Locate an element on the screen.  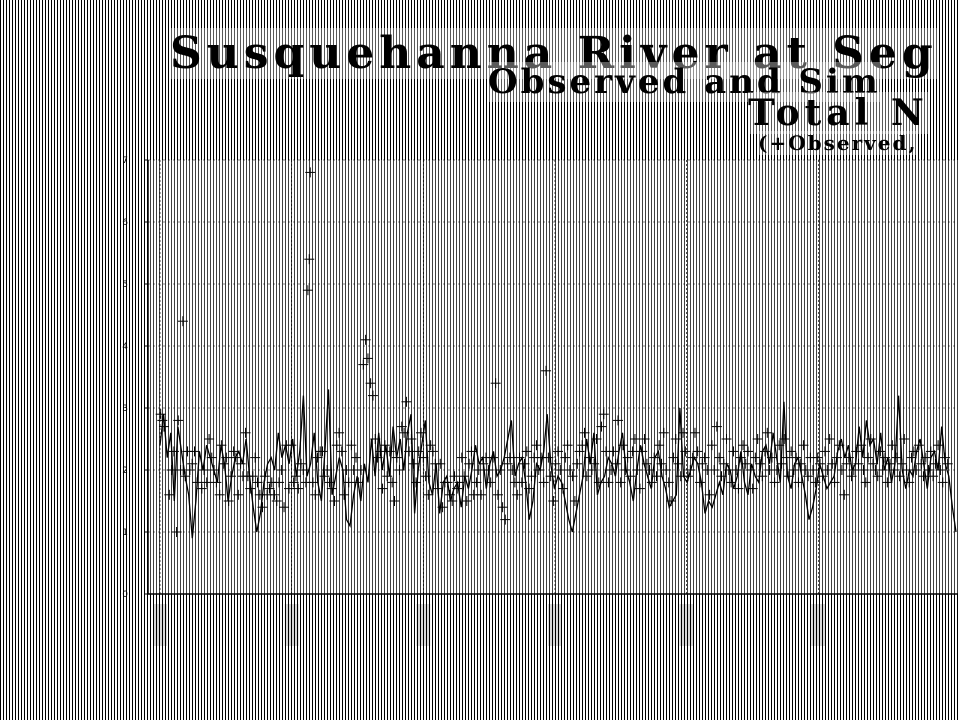
y-tick-label-6: 6 is located at coordinates (125, 223).